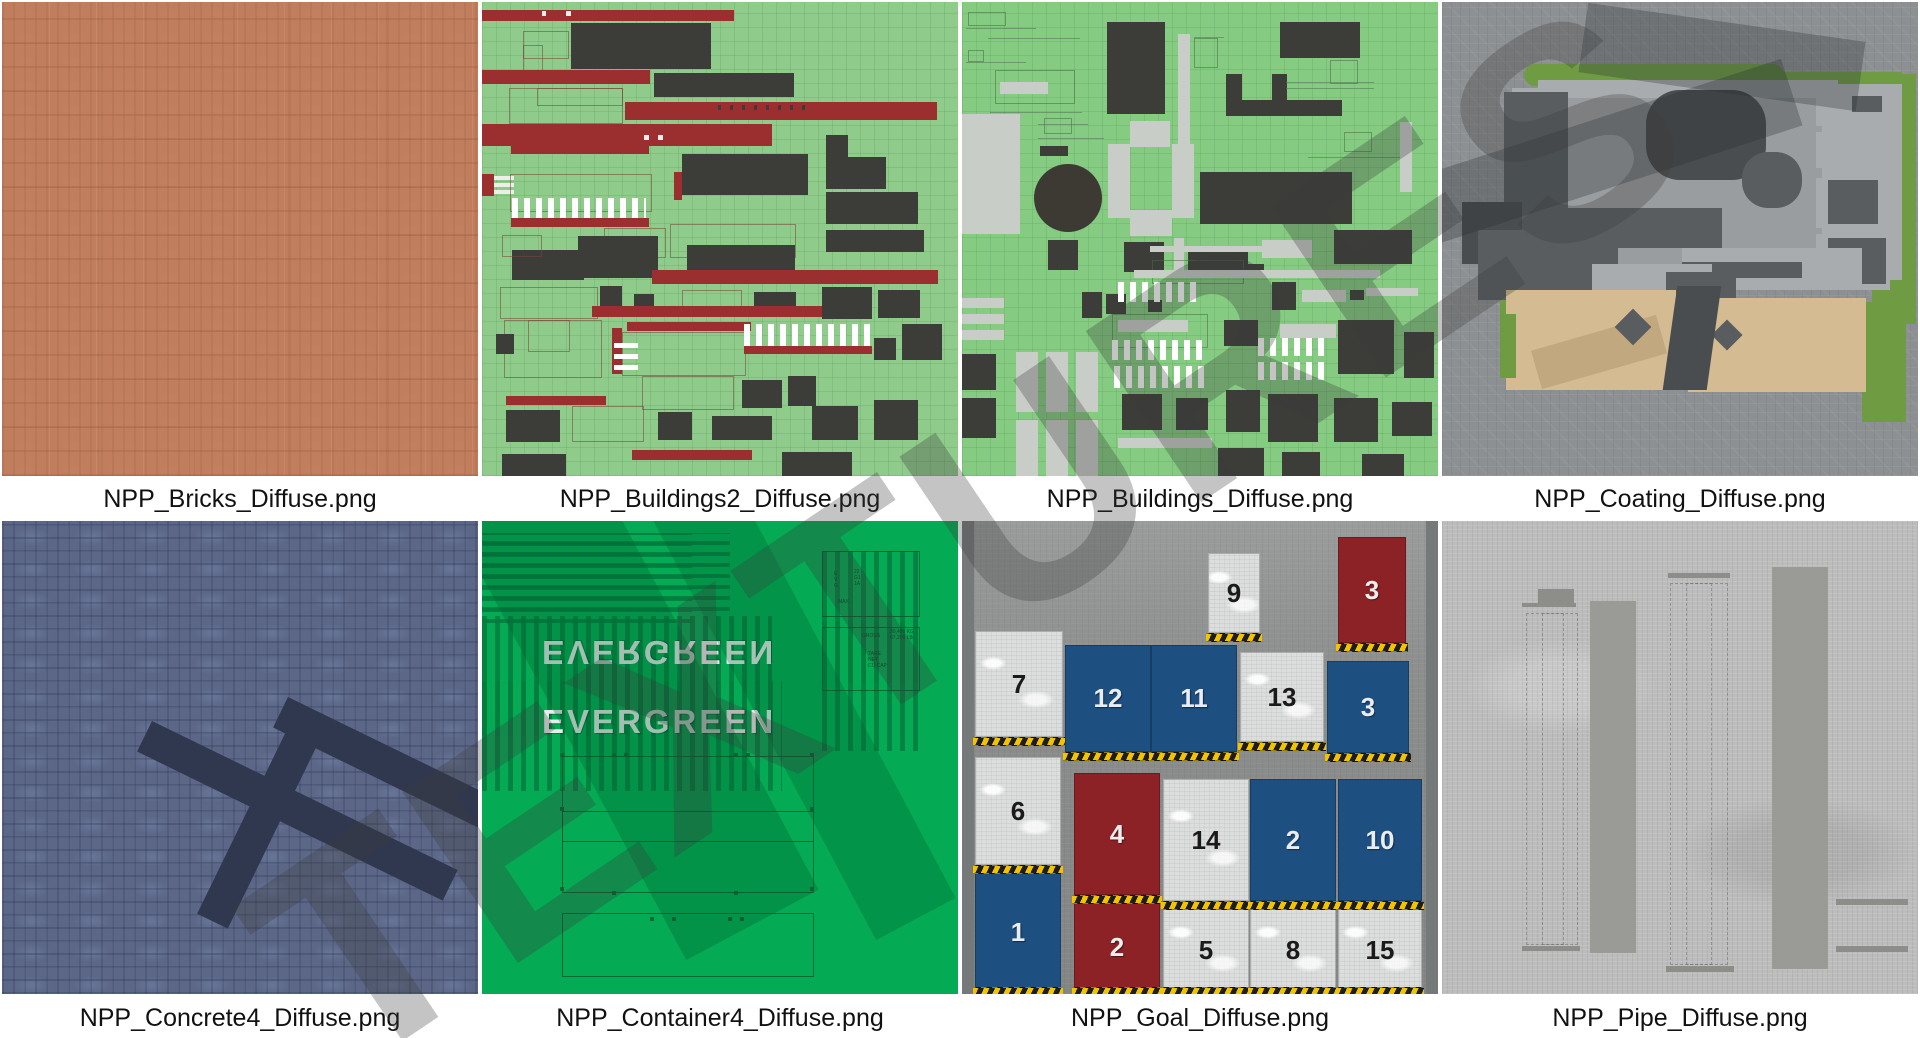 The image size is (1920, 1038). What do you see at coordinates (1018, 931) in the screenshot?
I see `container-box: 1` at bounding box center [1018, 931].